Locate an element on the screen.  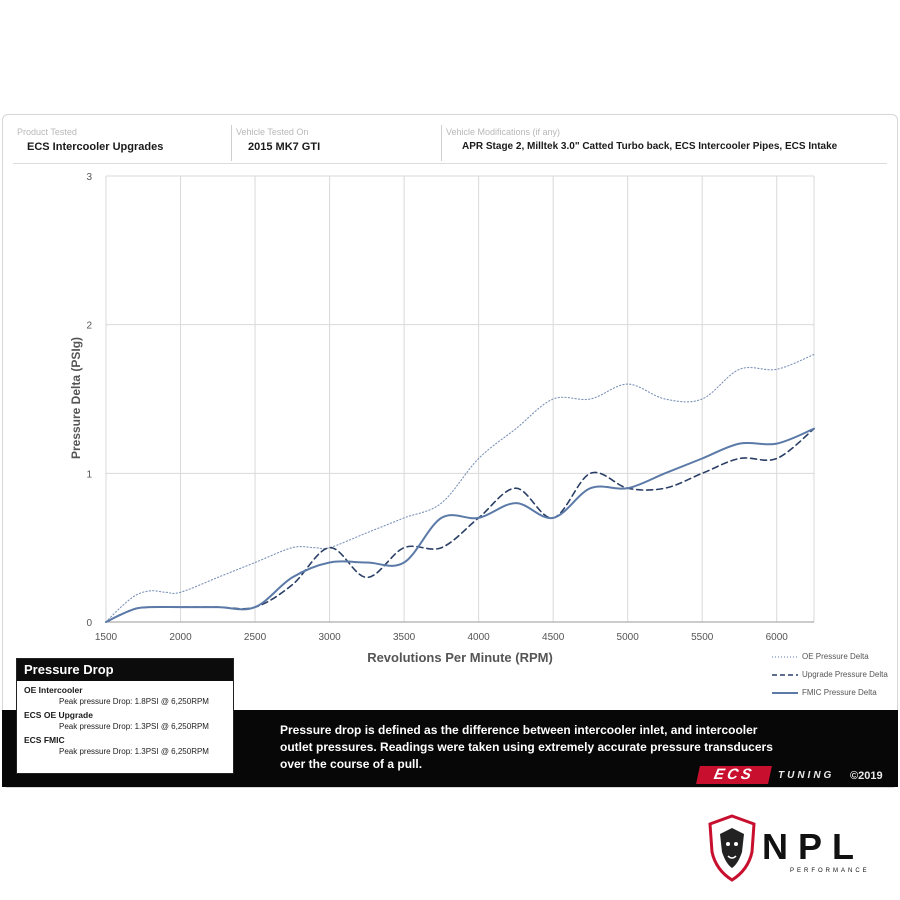
y-axis-label: Pressure Delta (PSIg) is located at coordinates (76, 398).